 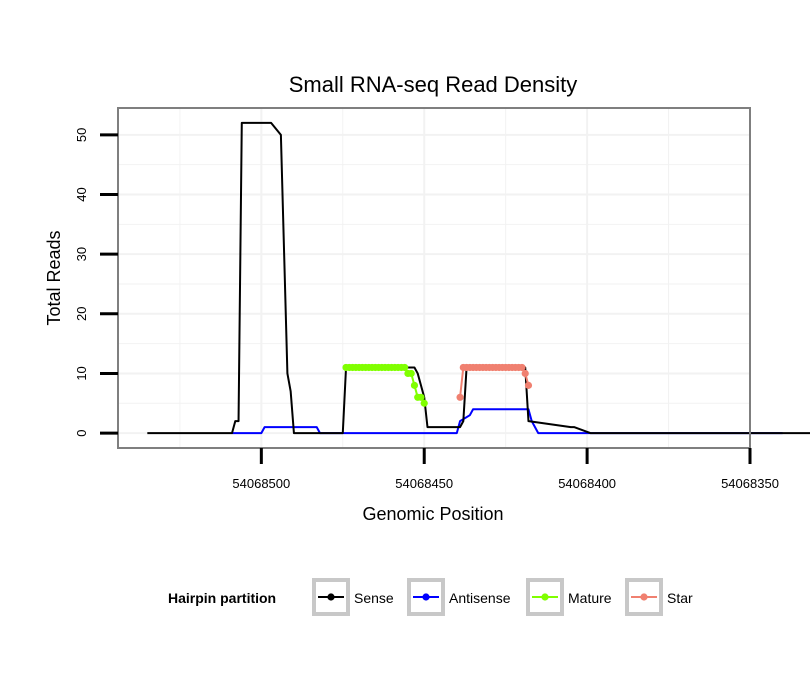 What do you see at coordinates (81, 254) in the screenshot?
I see `y-tick-label: 30` at bounding box center [81, 254].